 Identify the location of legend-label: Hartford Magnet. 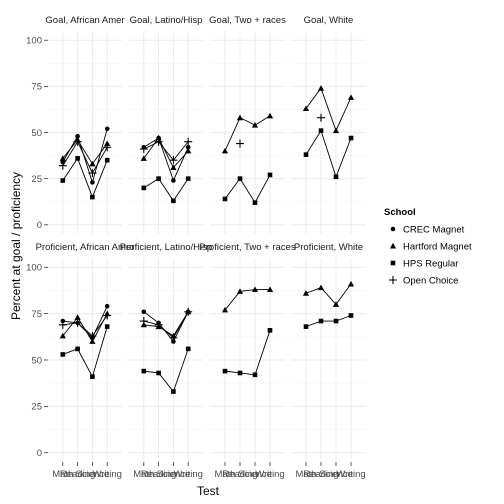
(437, 246).